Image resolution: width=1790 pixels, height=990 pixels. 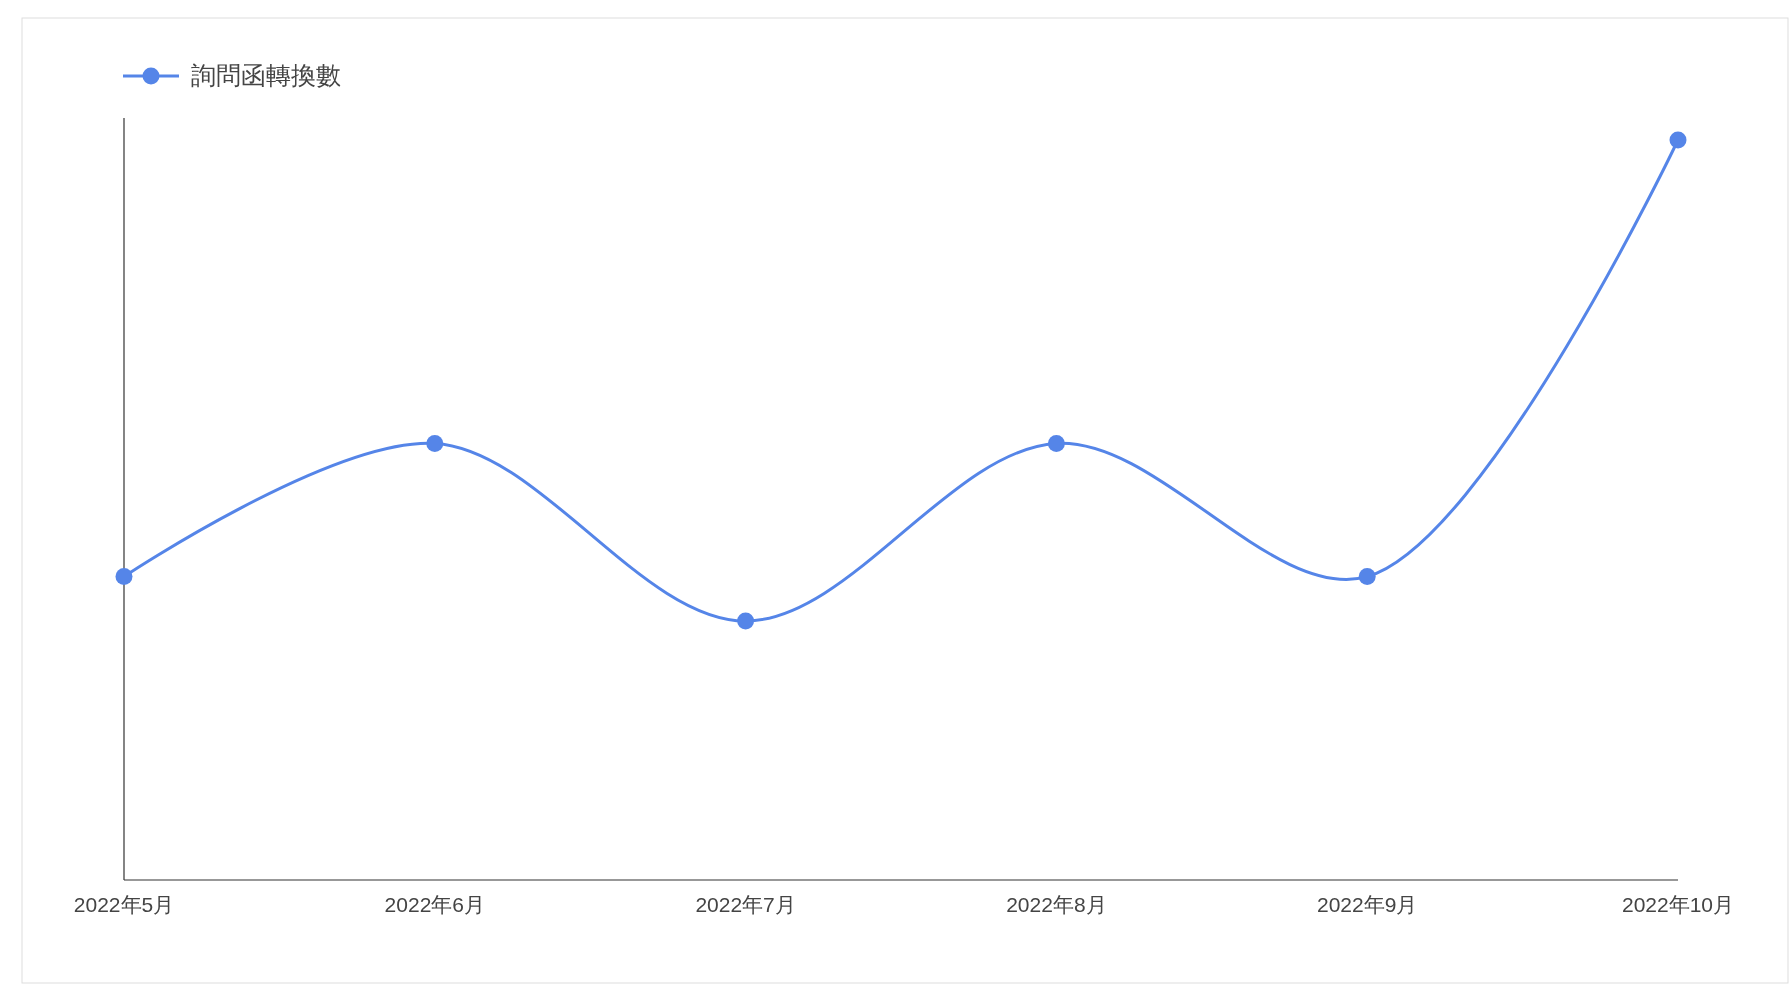 I want to click on x-tick-label: 2022年7月, so click(x=745, y=904).